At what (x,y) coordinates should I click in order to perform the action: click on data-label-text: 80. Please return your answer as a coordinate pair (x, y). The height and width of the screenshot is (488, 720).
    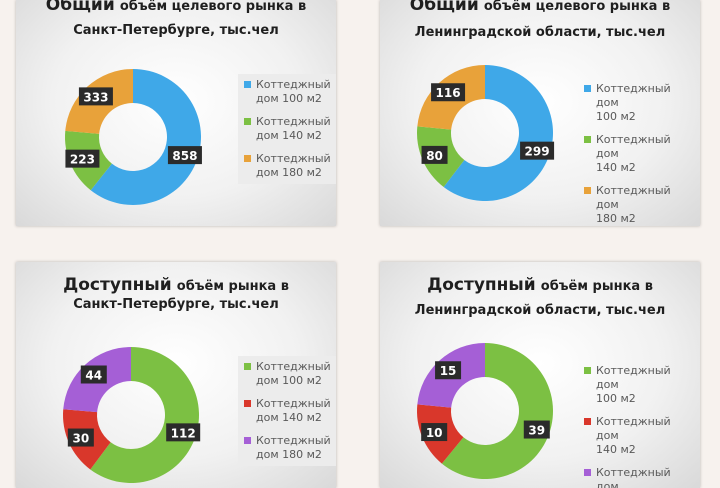
    Looking at the image, I should click on (434, 156).